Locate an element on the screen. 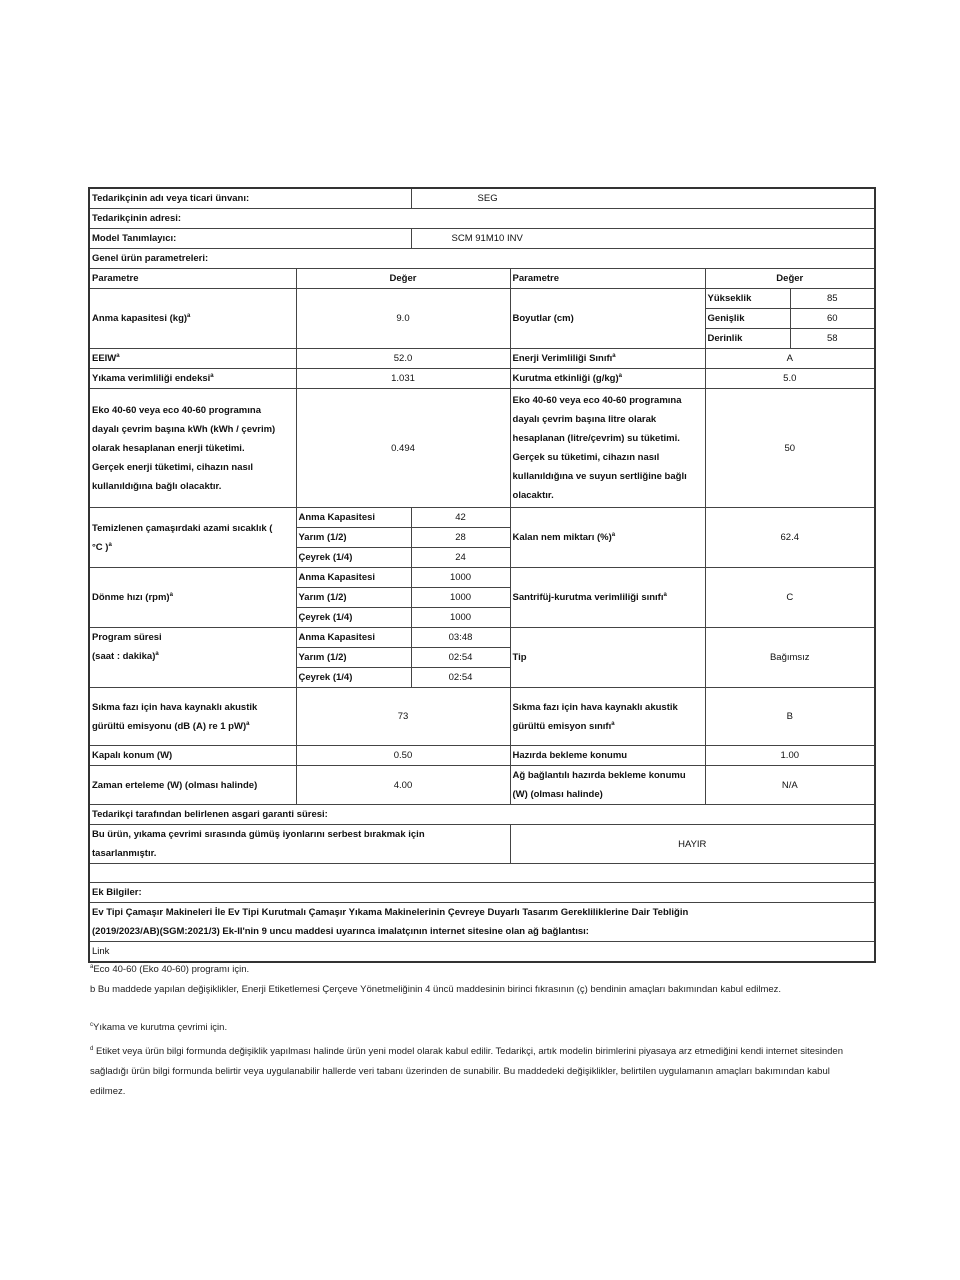 This screenshot has height=1280, width=960. text: Yıkama verimliliği endeksi is located at coordinates (151, 378).